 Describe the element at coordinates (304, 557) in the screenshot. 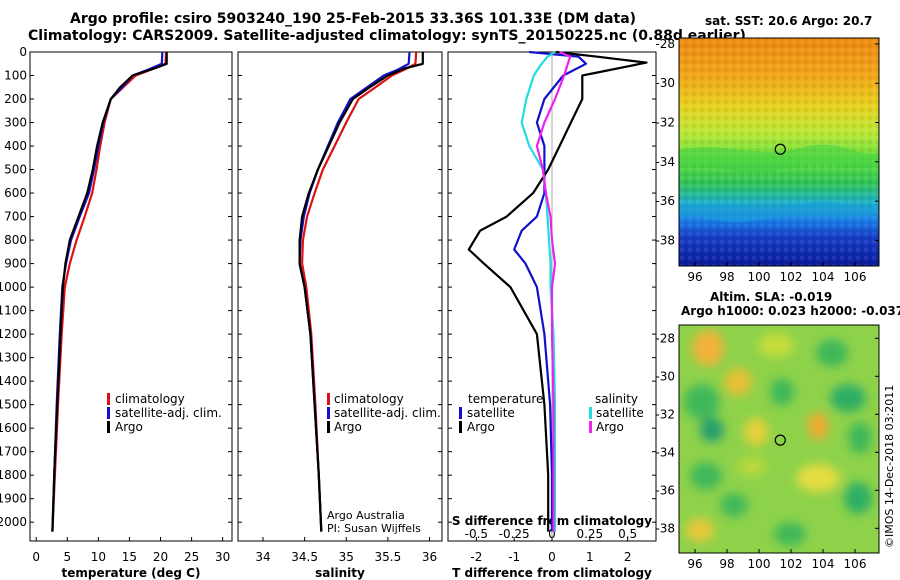

I see `x-tick-label: 34.5` at that location.